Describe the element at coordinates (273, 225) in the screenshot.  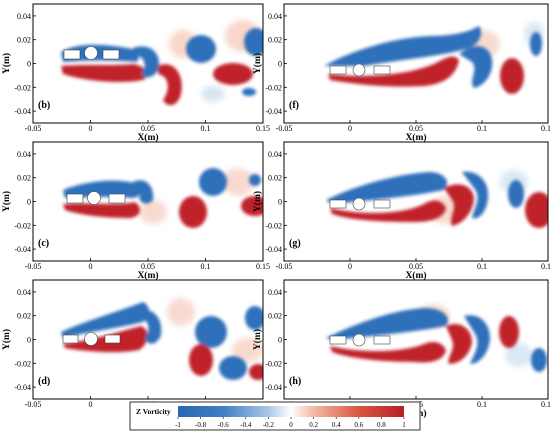
I see `y-tick-label-g: -0.02` at that location.